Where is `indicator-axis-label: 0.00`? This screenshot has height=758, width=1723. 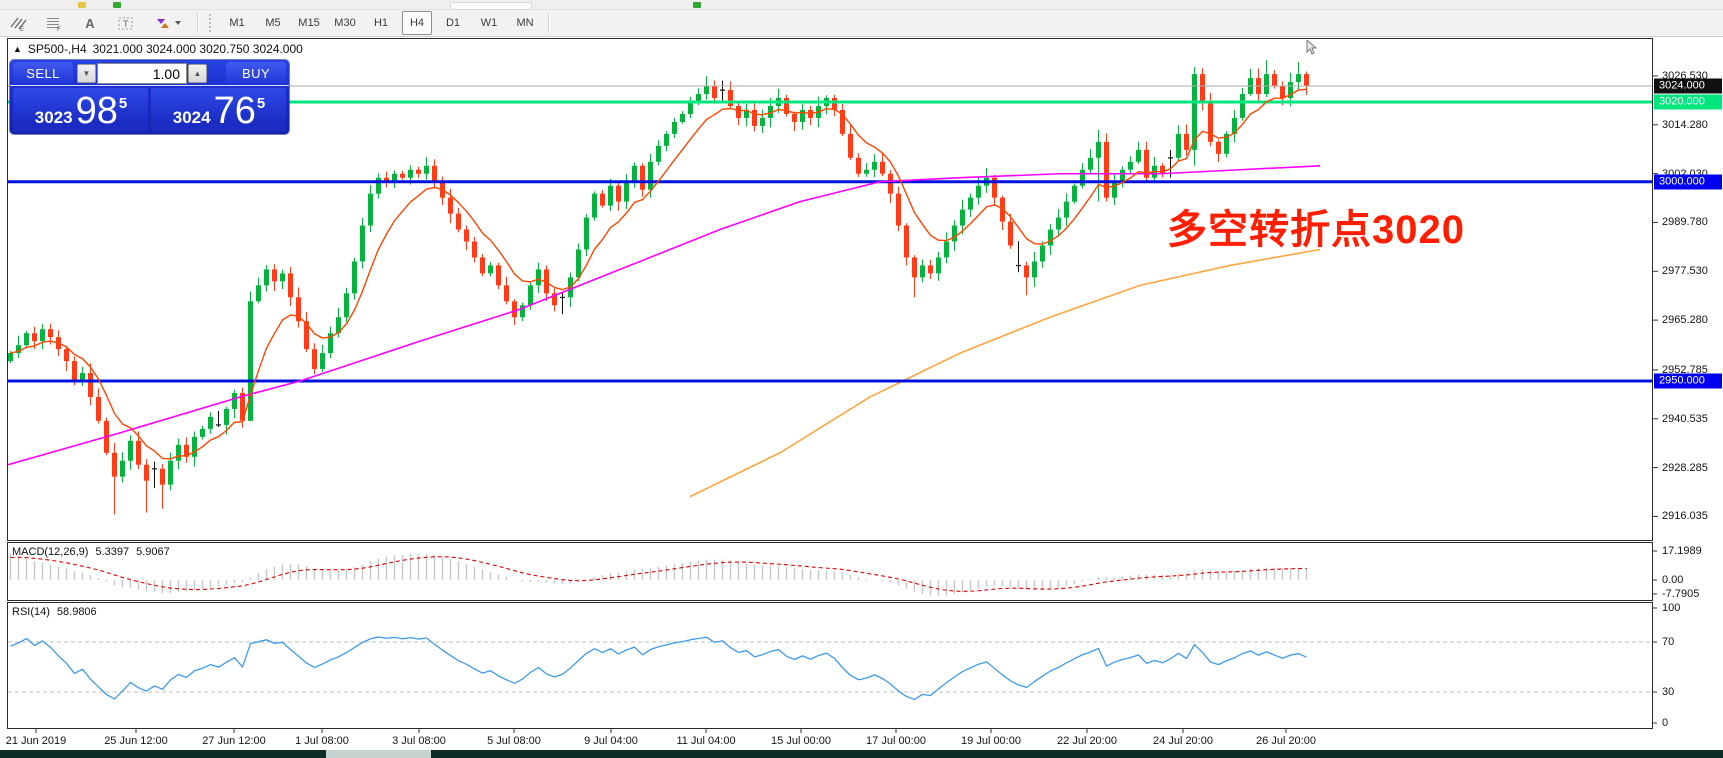 indicator-axis-label: 0.00 is located at coordinates (1673, 580).